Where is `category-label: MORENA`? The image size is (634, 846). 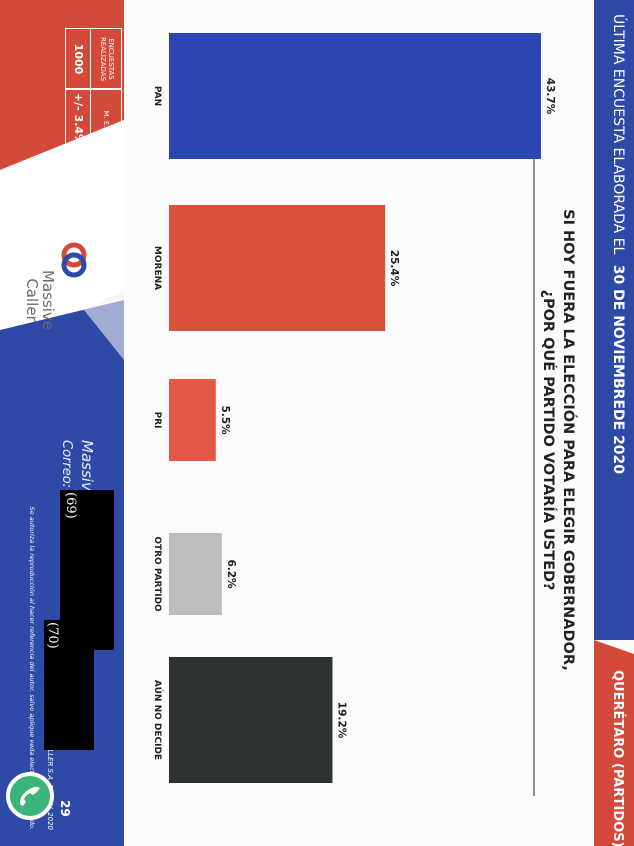
category-label: MORENA is located at coordinates (157, 268).